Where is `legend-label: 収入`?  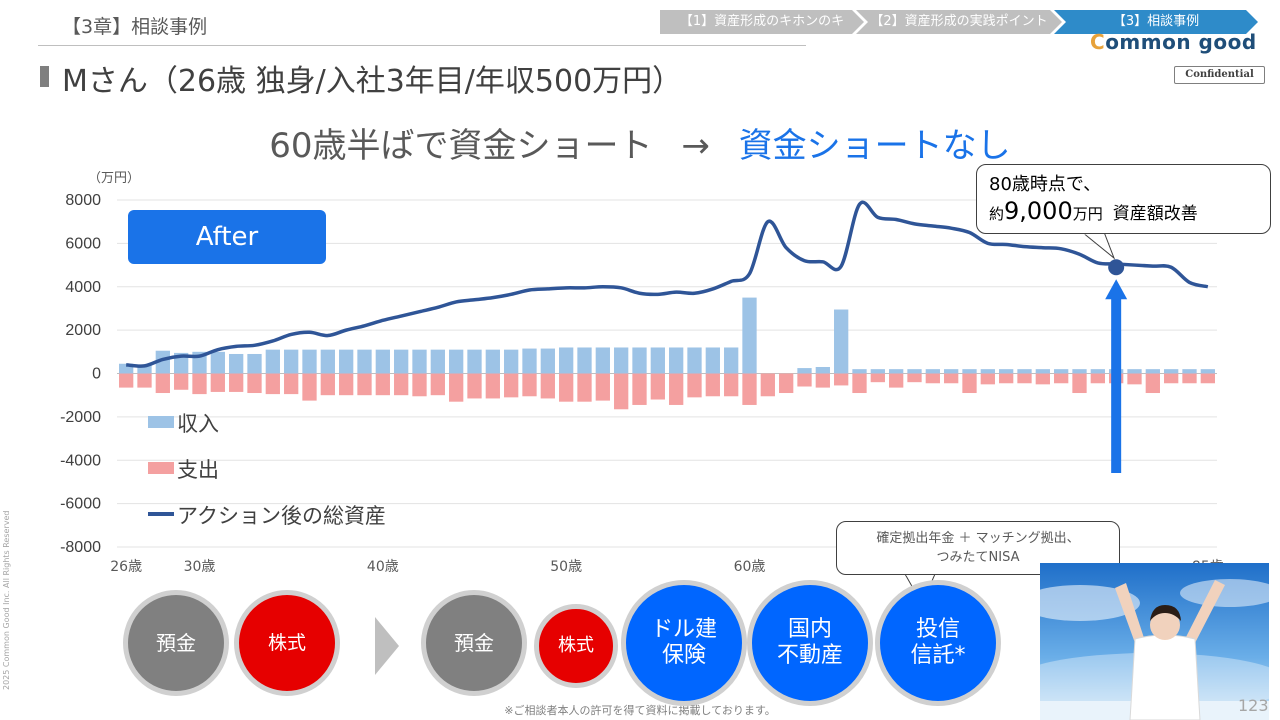
legend-label: 収入 is located at coordinates (198, 424).